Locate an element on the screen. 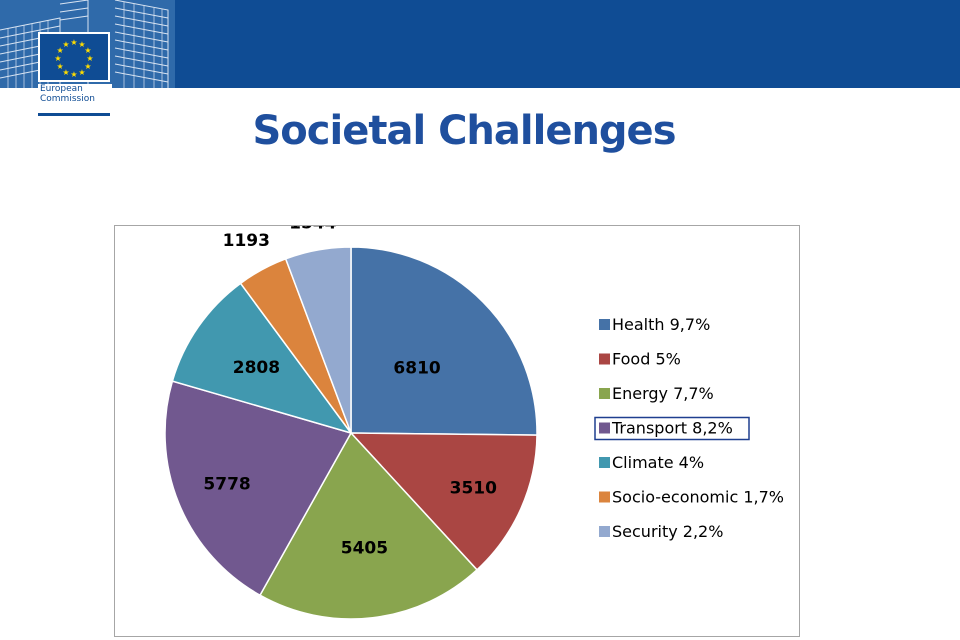 This screenshot has height=640, width=960. data-label-climate: 2808 is located at coordinates (256, 368).